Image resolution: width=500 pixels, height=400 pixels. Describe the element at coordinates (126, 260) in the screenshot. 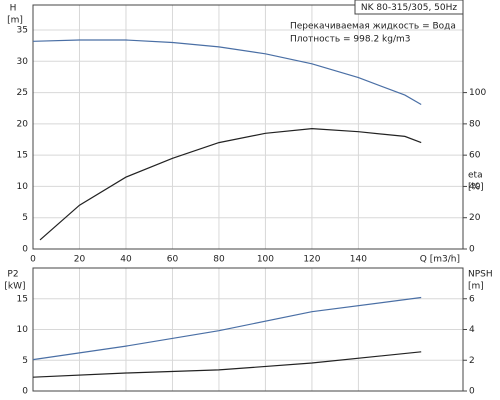

I see `x-tick-label: 40` at that location.